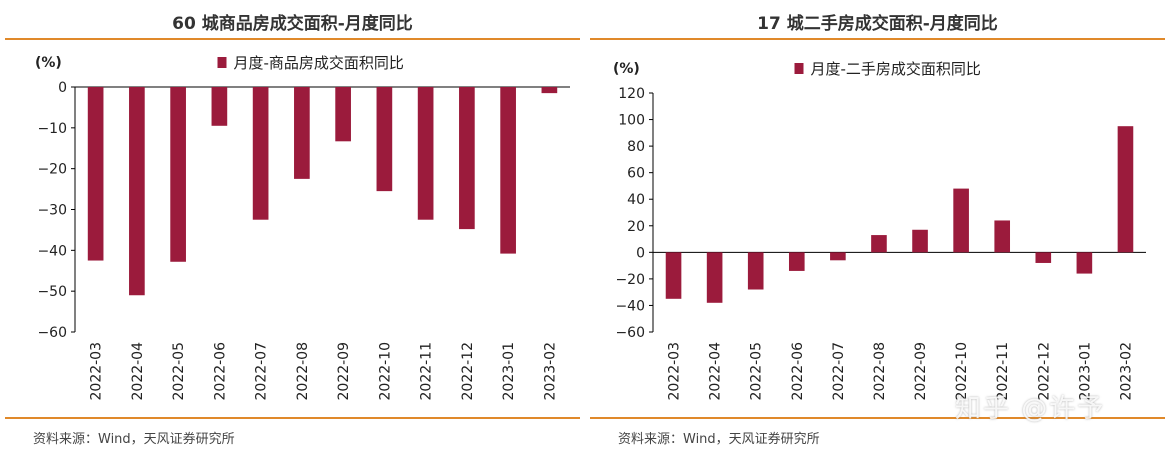  What do you see at coordinates (631, 121) in the screenshot?
I see `right-y-tick-label: 100` at bounding box center [631, 121].